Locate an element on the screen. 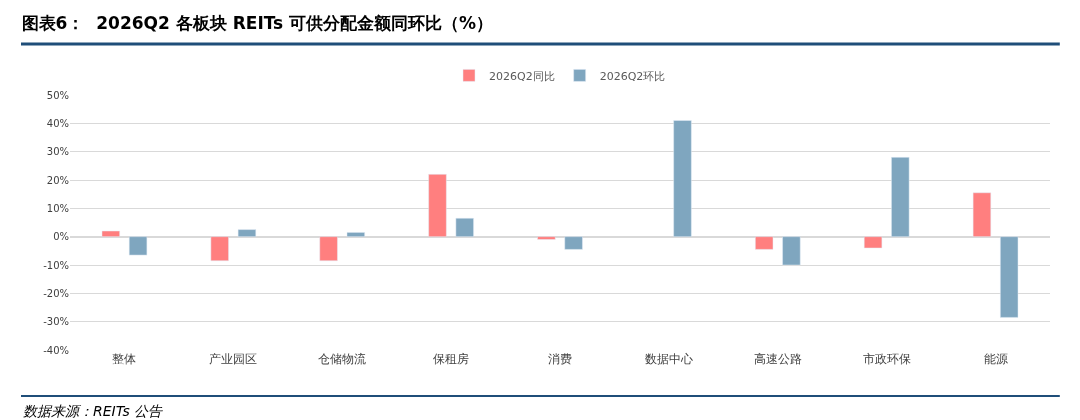 The image size is (1080, 420). x-tick-label: 数据中心 is located at coordinates (668, 359).